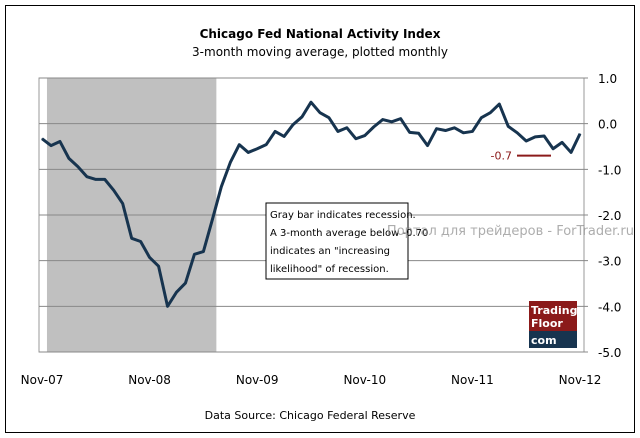 The image size is (640, 438). I want to click on logo-top, so click(553, 316).